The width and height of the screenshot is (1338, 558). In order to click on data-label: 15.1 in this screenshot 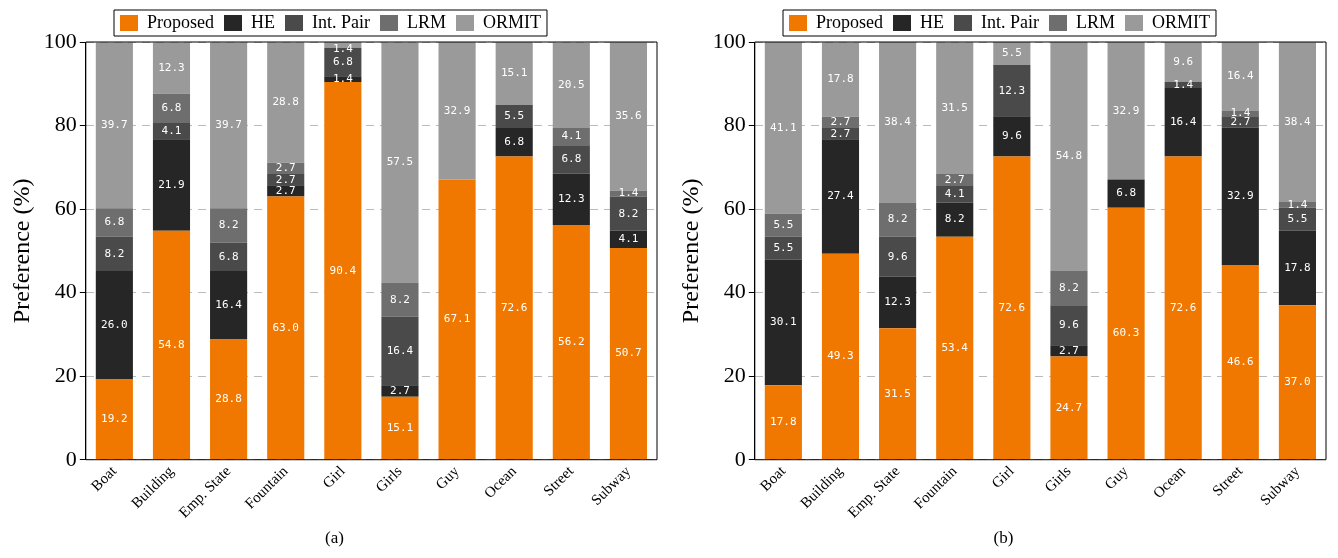, I will do `click(514, 73)`.